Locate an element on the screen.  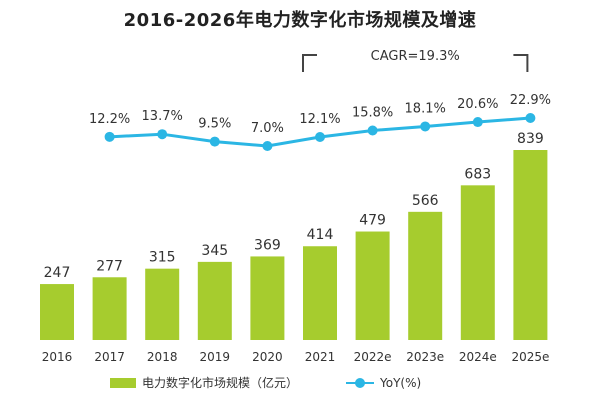
yoy-point-2019 is located at coordinates (214, 141).